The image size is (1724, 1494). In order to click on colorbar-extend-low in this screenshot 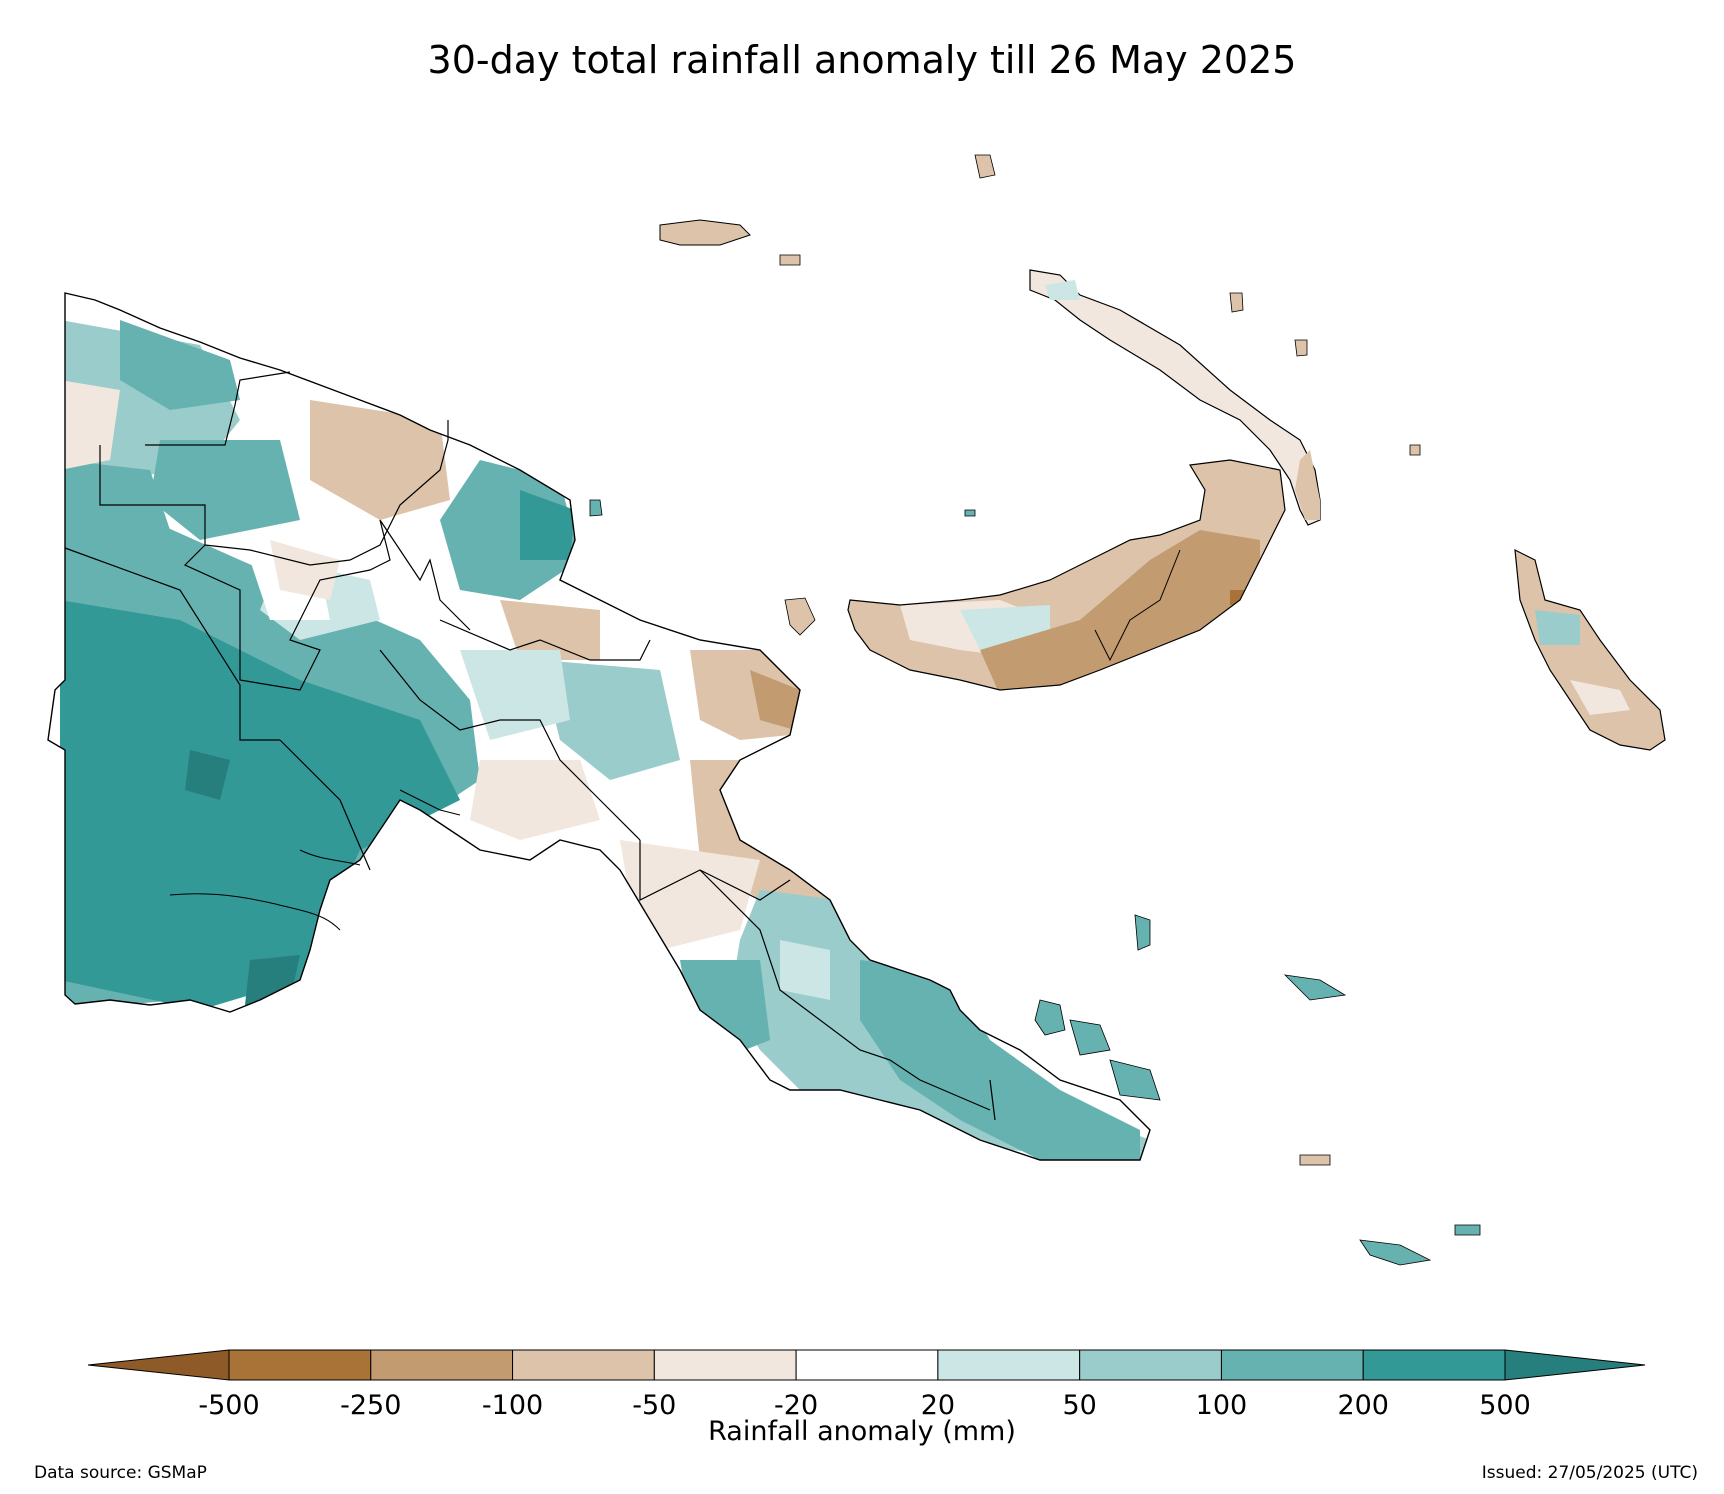, I will do `click(158, 1365)`.